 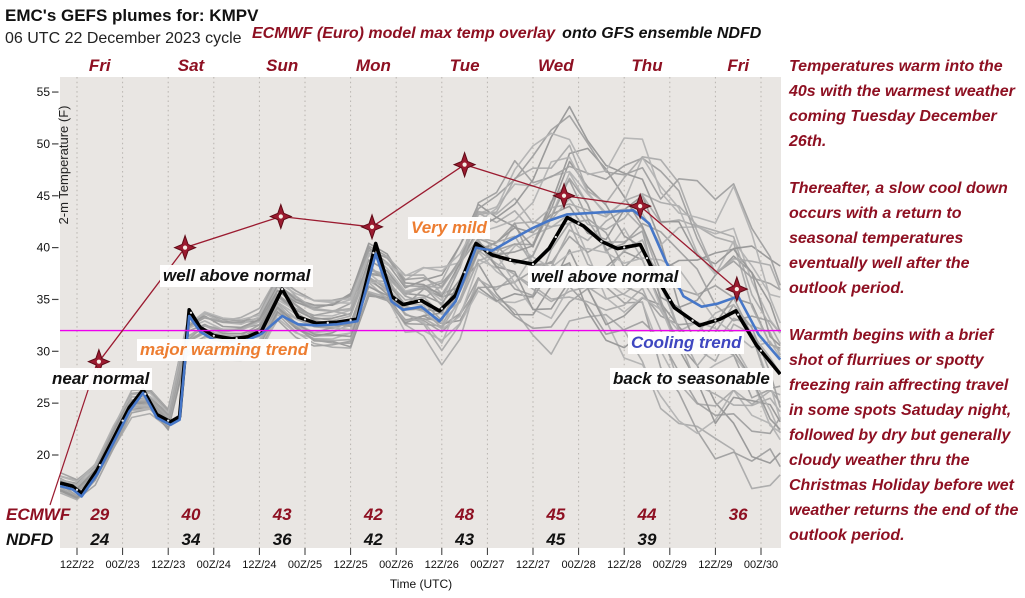 What do you see at coordinates (44, 455) in the screenshot?
I see `y-tick-label: 20` at bounding box center [44, 455].